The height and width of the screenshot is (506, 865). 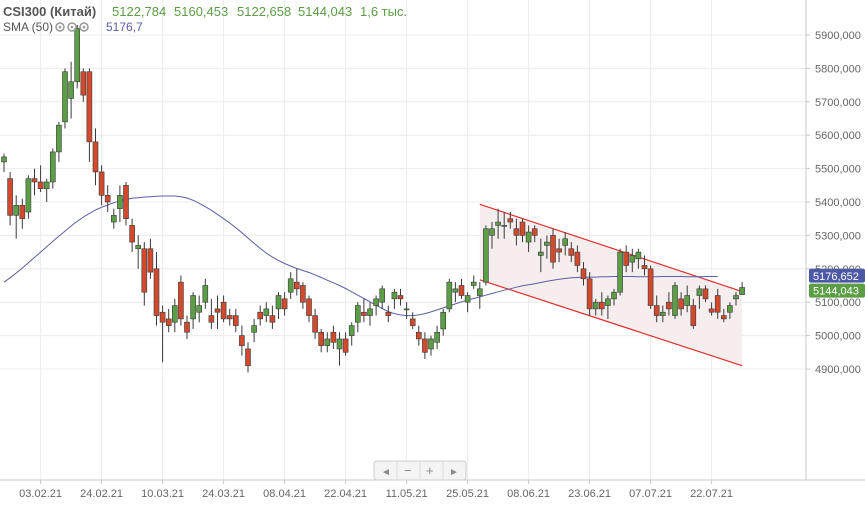 I want to click on indicator-remove-icon, so click(x=84, y=27).